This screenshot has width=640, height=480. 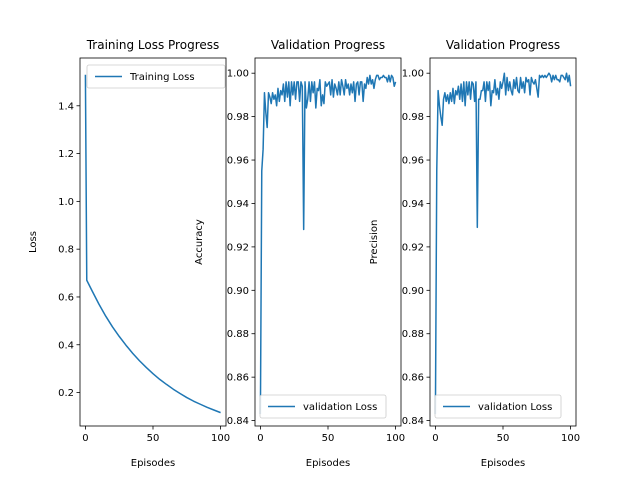 What do you see at coordinates (162, 77) in the screenshot?
I see `legend-label: Training Loss` at bounding box center [162, 77].